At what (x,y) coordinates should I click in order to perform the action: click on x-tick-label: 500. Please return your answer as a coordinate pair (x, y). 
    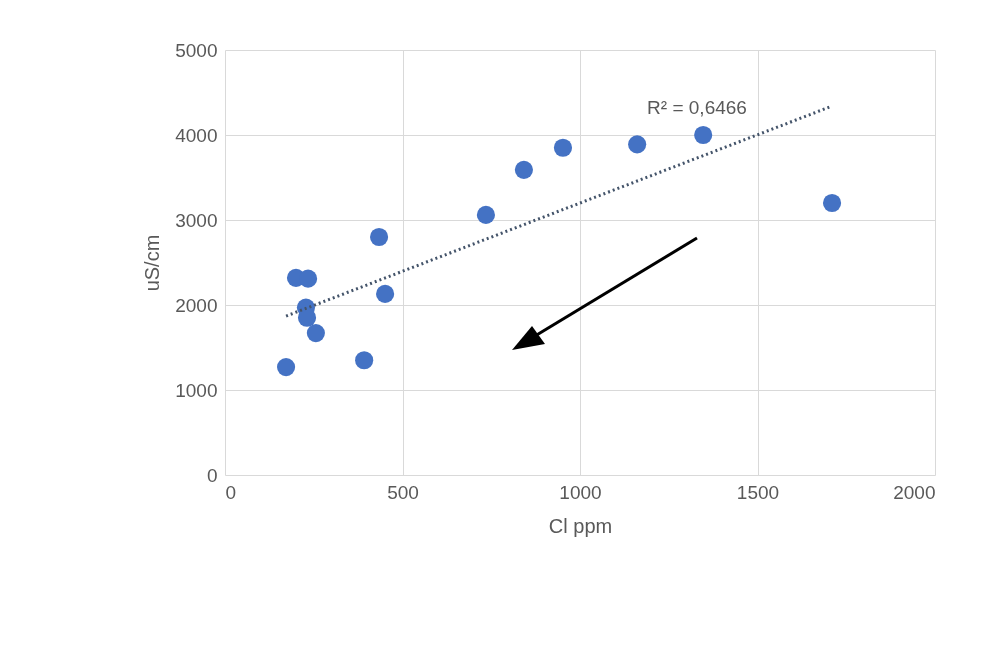
    Looking at the image, I should click on (403, 492).